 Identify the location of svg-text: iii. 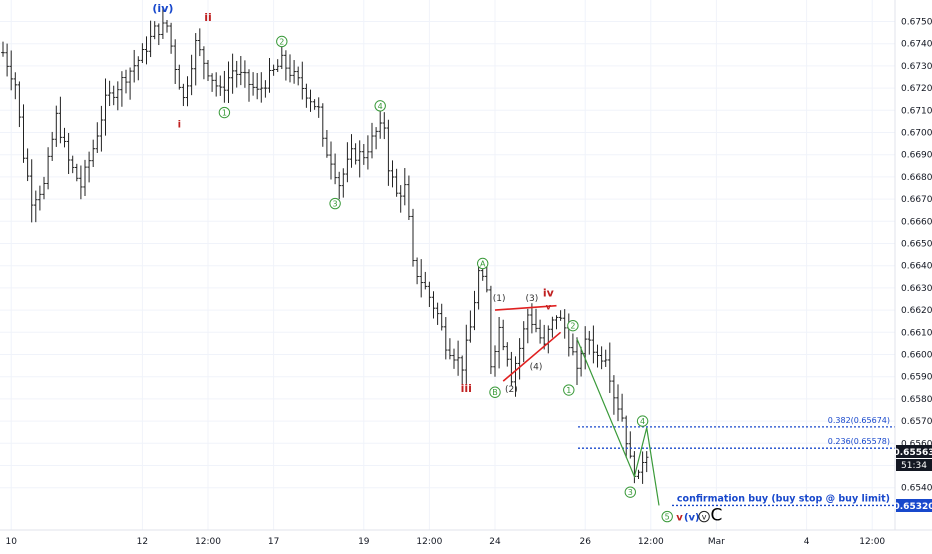
(466, 388).